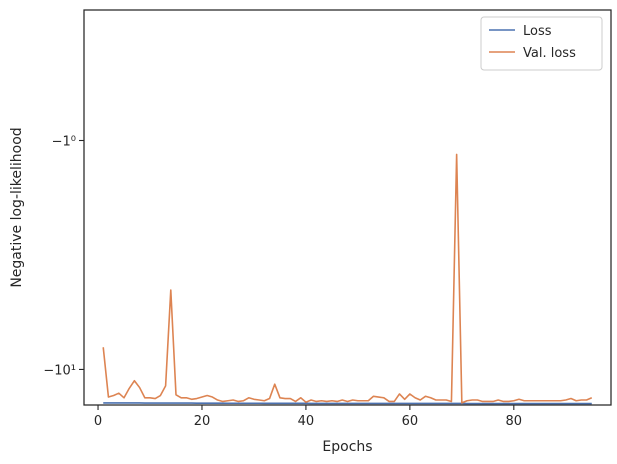  I want to click on x-tick-label: 80, so click(514, 421).